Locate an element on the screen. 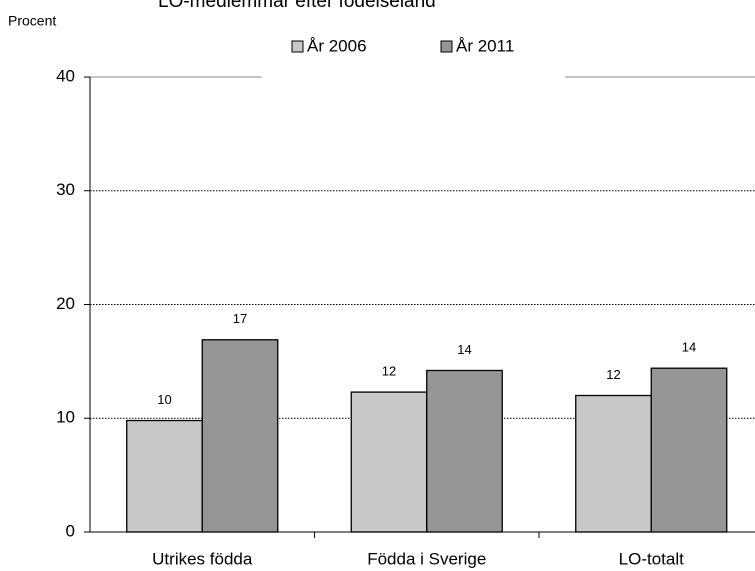  legend-box is located at coordinates (413, 57).